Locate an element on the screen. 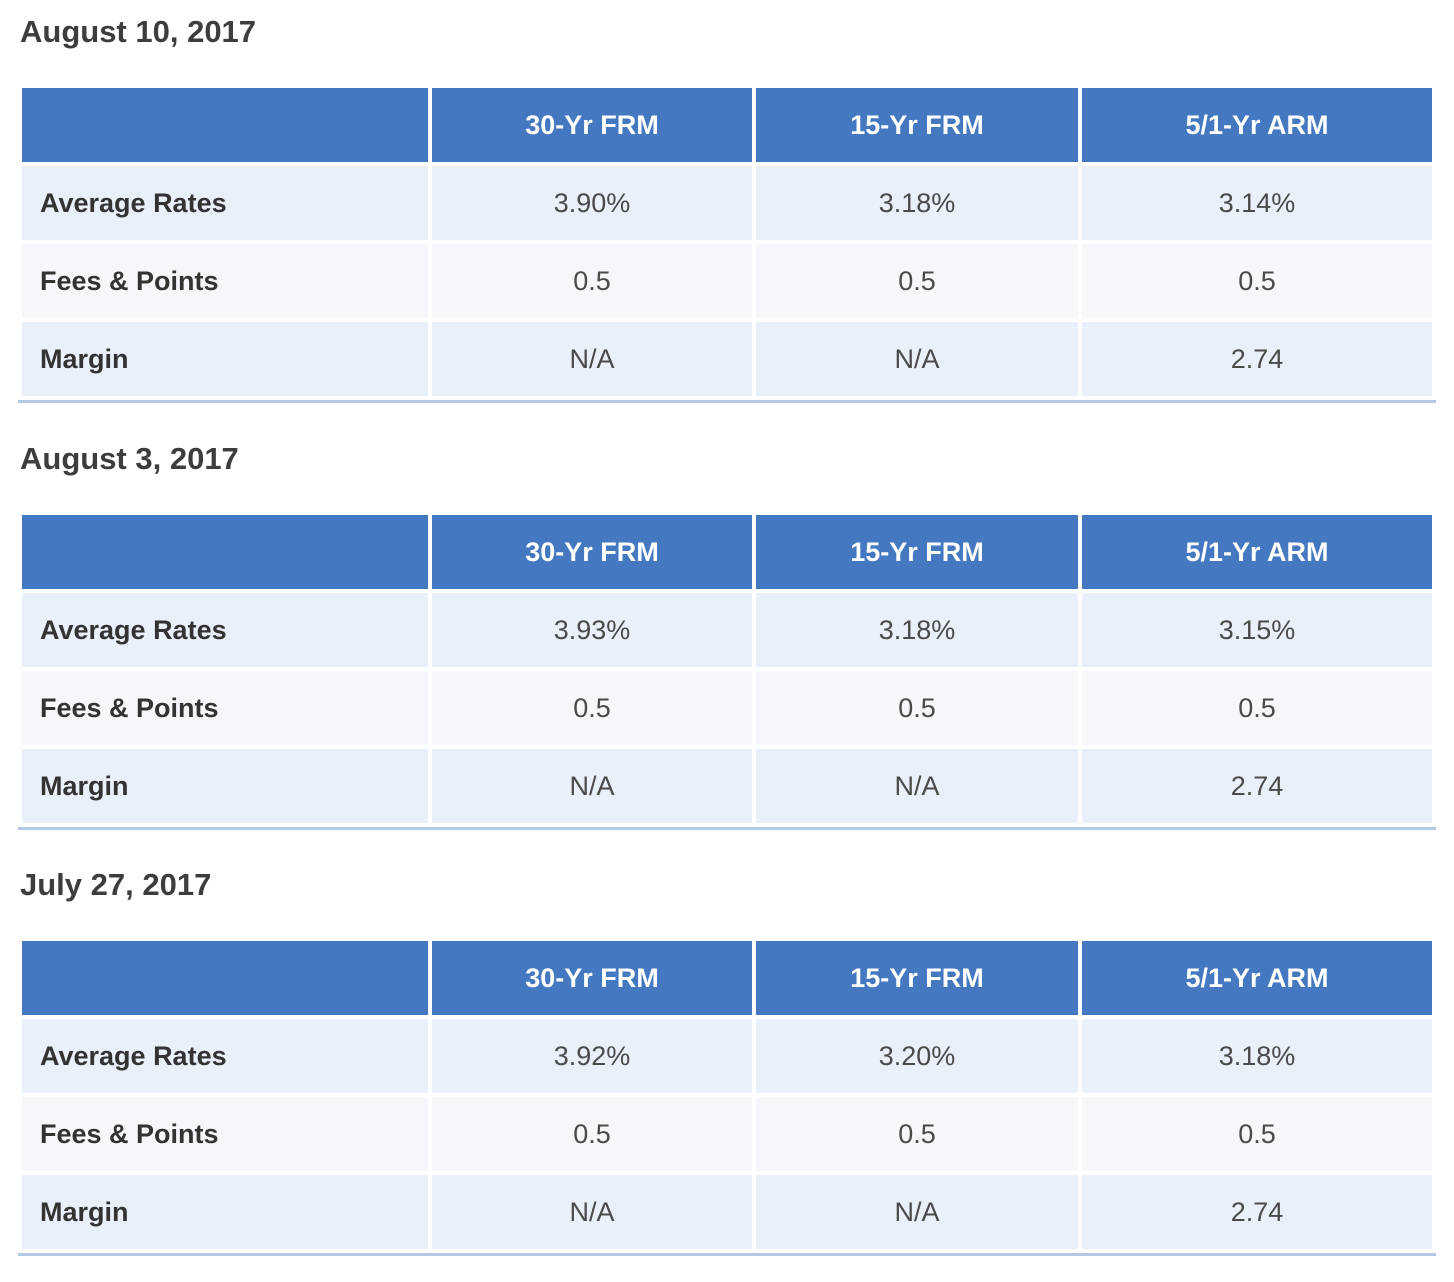 This screenshot has height=1282, width=1454. table-row: Average Rates 3.92% 3.20% 3.18% is located at coordinates (727, 1056).